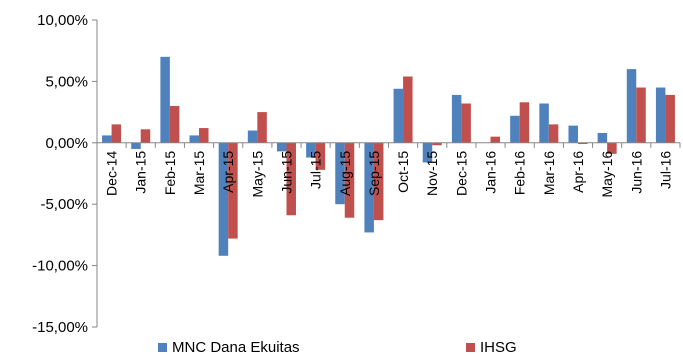  I want to click on x-tick-label: Mar-15, so click(199, 173).